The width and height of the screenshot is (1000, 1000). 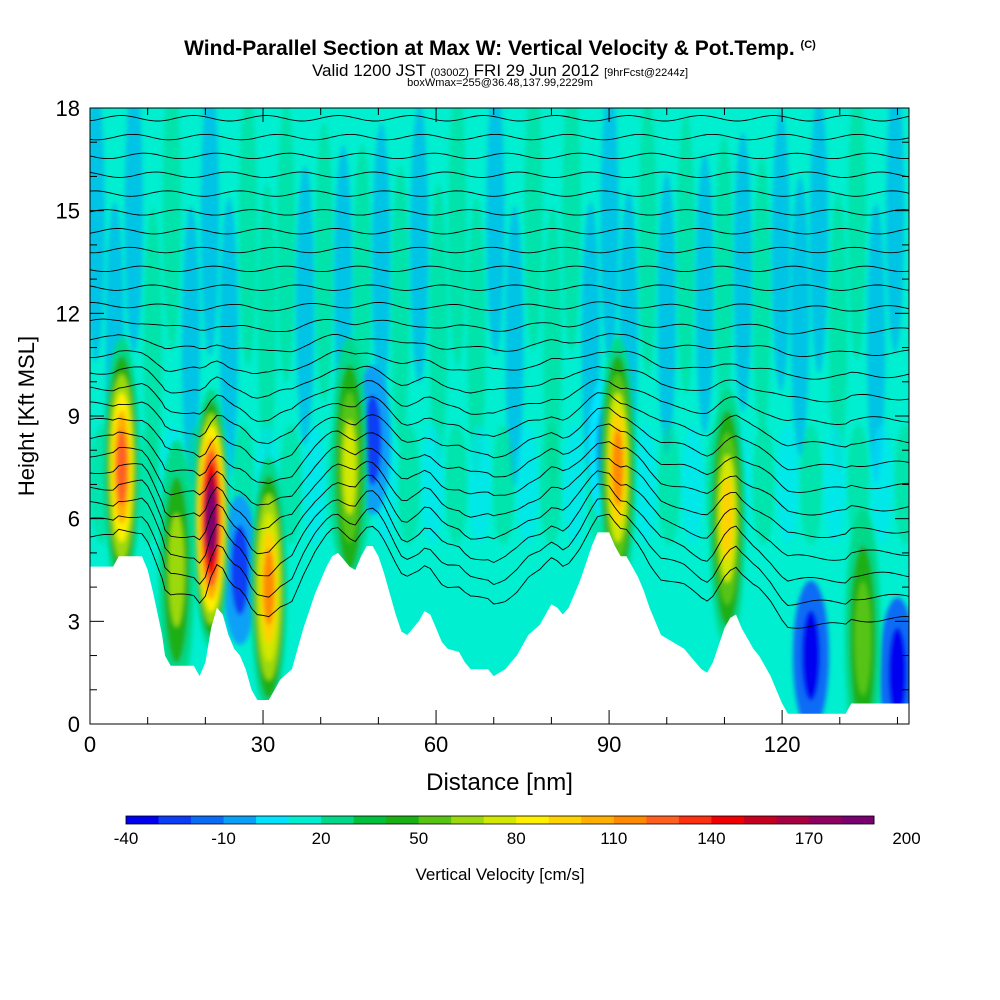 What do you see at coordinates (711, 838) in the screenshot?
I see `colorbar-tick-label: 140` at bounding box center [711, 838].